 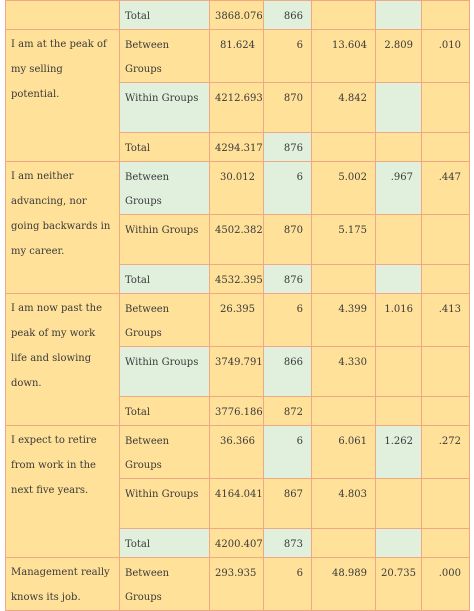 I want to click on table-row: Total 3776.186 872, so click(x=238, y=411).